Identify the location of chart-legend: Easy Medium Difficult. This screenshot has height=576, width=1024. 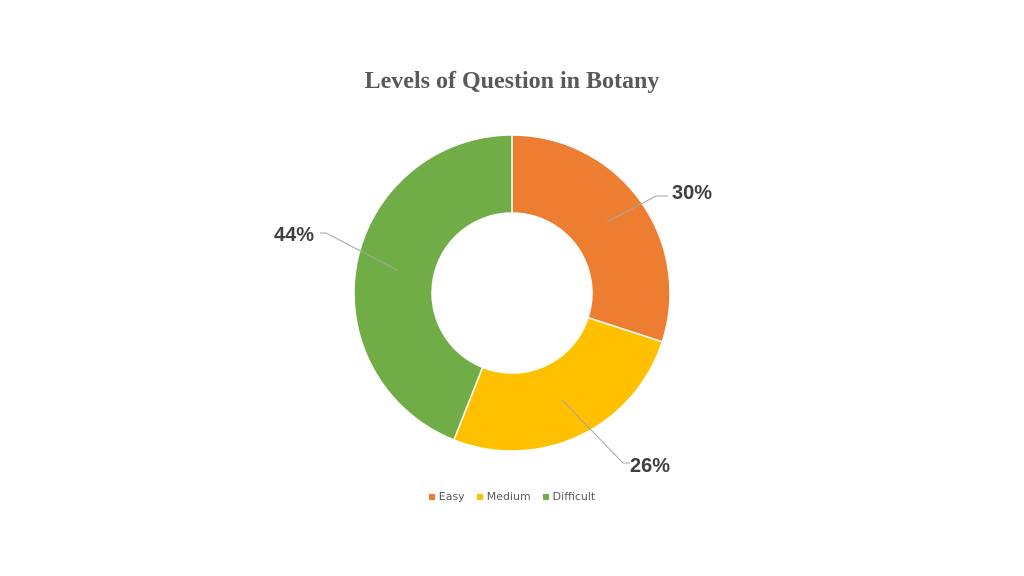
(512, 496).